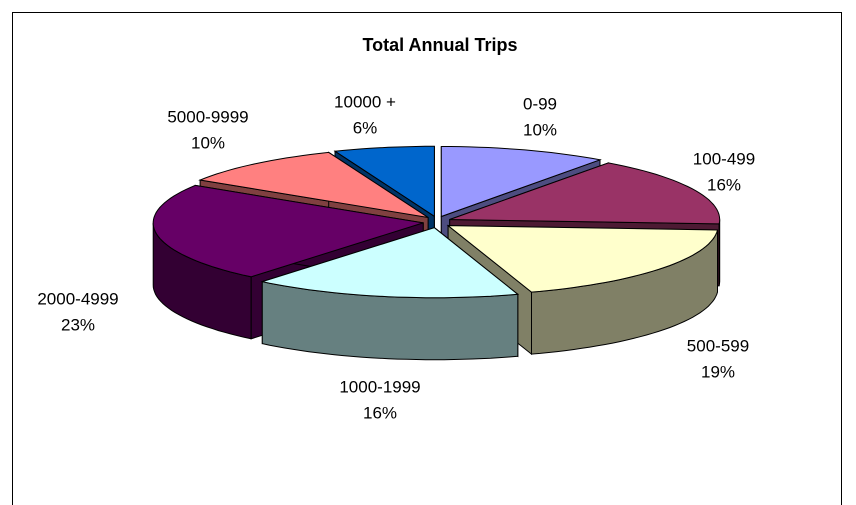  Describe the element at coordinates (719, 252) in the screenshot. I see `slice-outer-wall` at that location.